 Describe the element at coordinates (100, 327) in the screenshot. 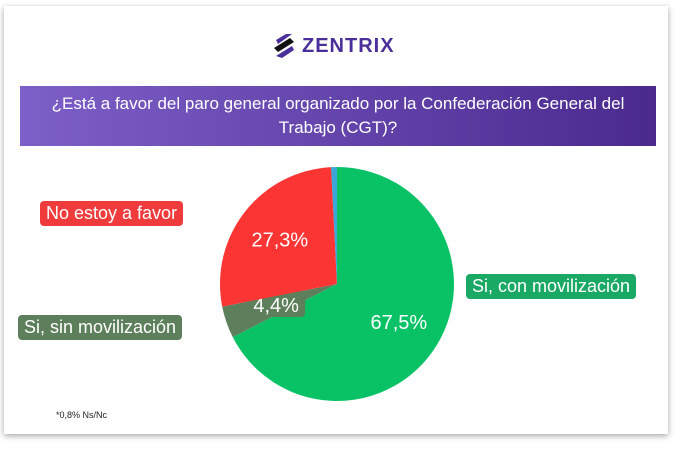

I see `legend-label-sin-movilizacion: Si, sin movilización` at that location.